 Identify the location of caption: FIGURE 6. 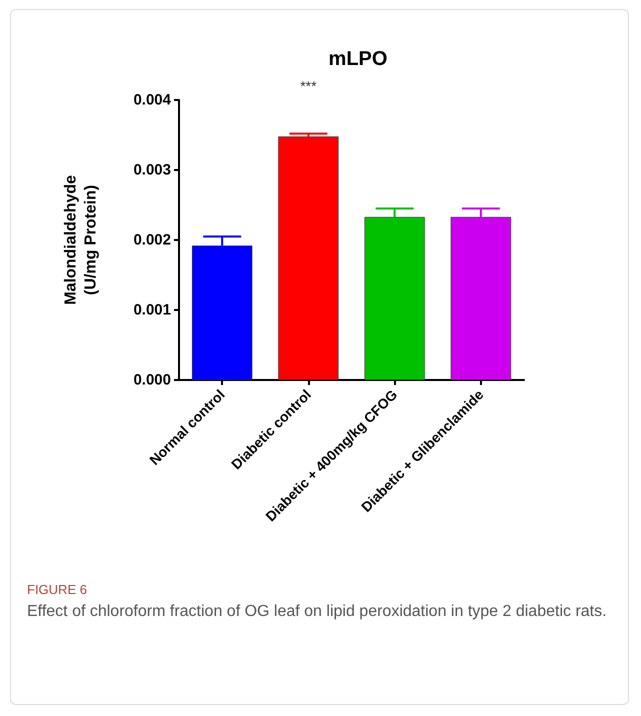
(57, 589).